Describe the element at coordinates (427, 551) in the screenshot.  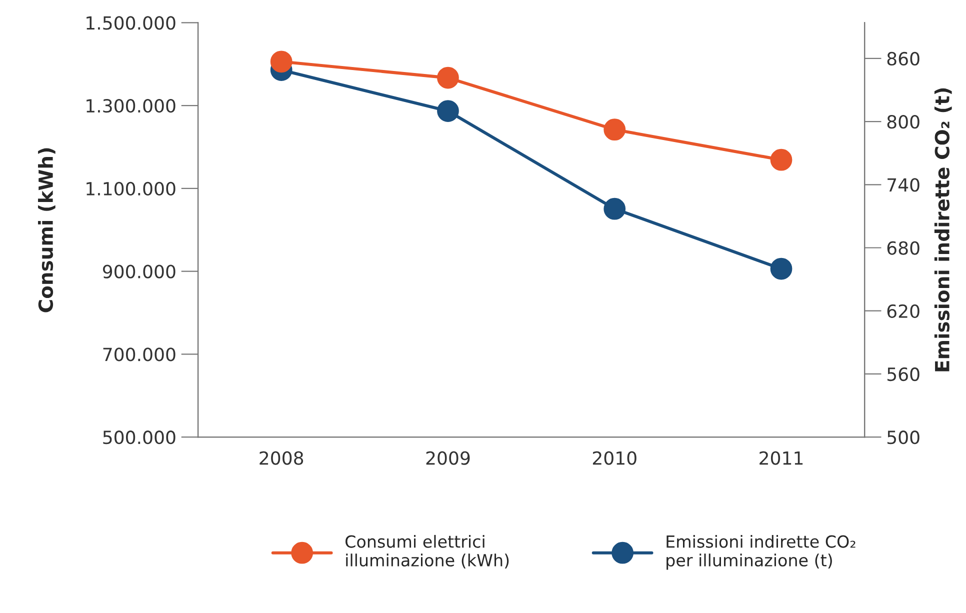
I see `legend-label: Consumi elettrici illuminazione (kWh)` at that location.